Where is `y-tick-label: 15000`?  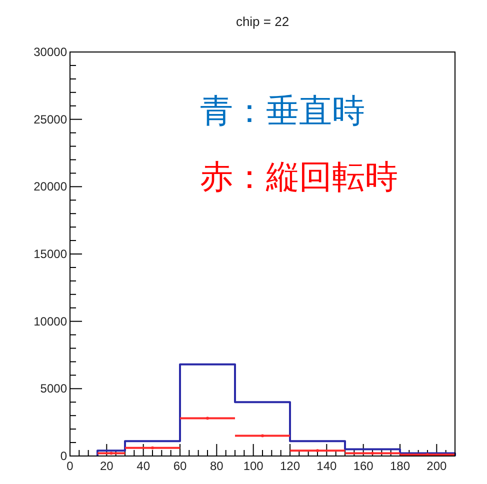
y-tick-label: 15000 is located at coordinates (51, 254).